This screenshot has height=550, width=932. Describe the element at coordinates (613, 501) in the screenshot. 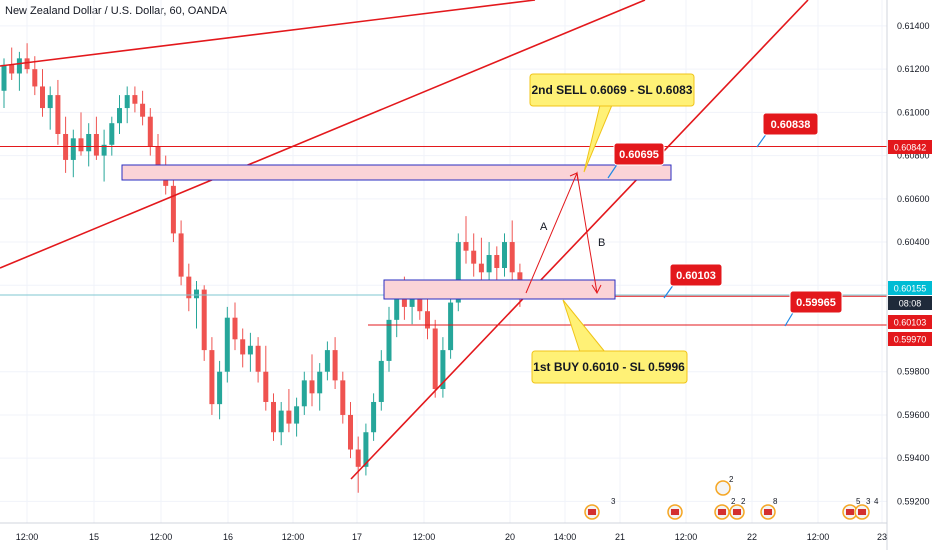

I see `event-count: 3` at that location.